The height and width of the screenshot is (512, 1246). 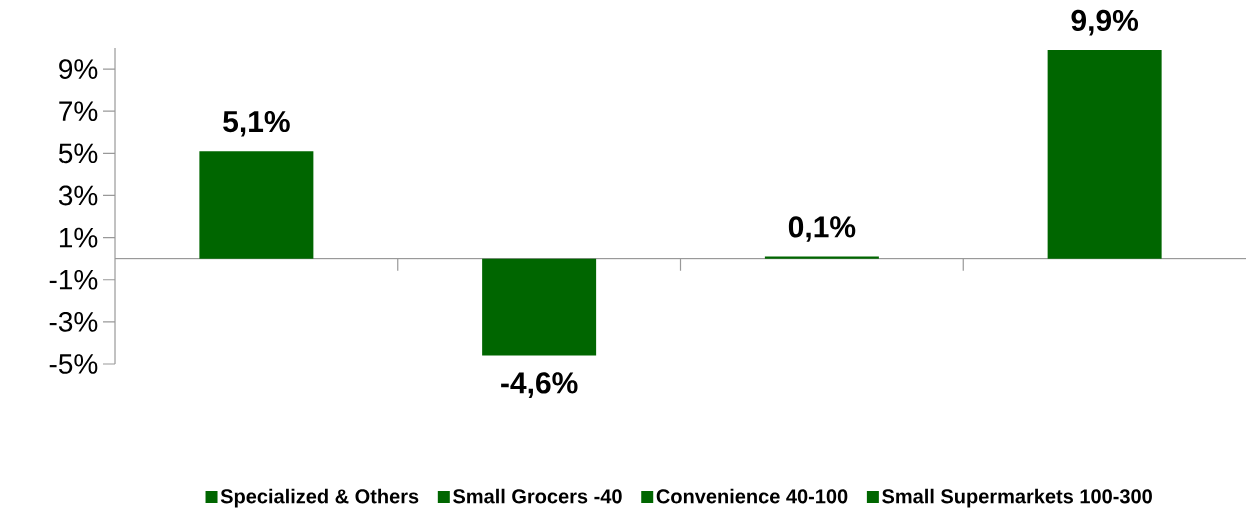 I want to click on y-tick-label: -1%, so click(x=73, y=279).